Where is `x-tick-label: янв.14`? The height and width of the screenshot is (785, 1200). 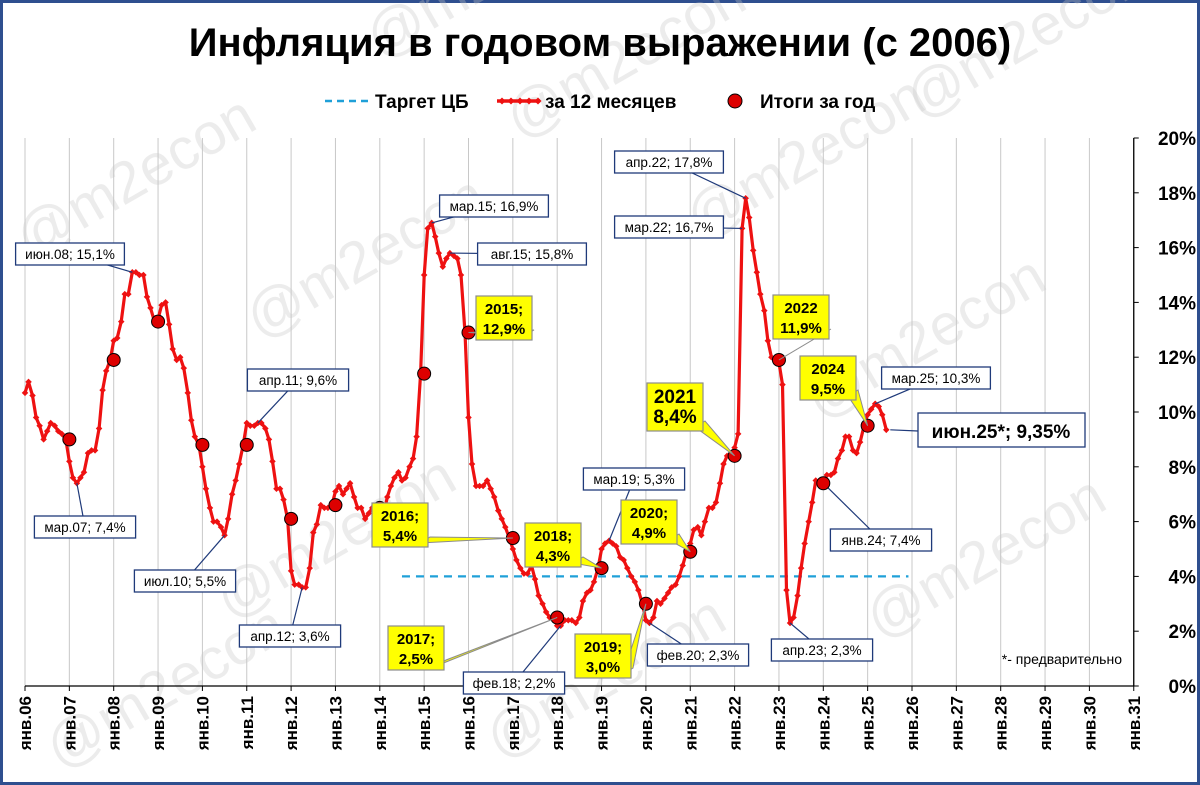
x-tick-label: янв.14 is located at coordinates (380, 723).